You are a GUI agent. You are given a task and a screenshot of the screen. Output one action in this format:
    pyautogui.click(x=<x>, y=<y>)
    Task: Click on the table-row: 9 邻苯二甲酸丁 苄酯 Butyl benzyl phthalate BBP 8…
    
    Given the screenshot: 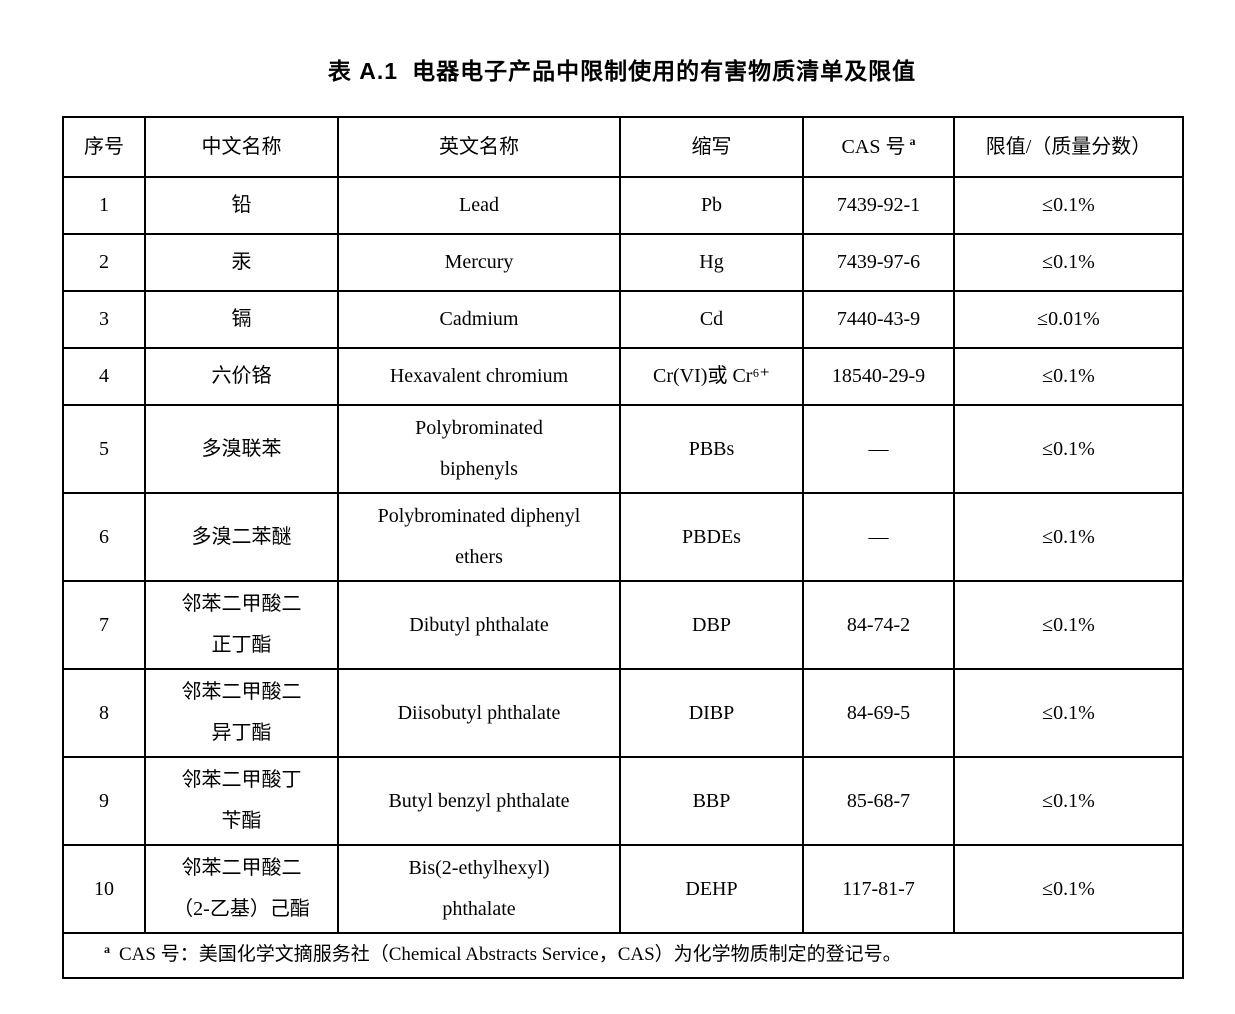 What is the action you would take?
    pyautogui.click(x=623, y=801)
    